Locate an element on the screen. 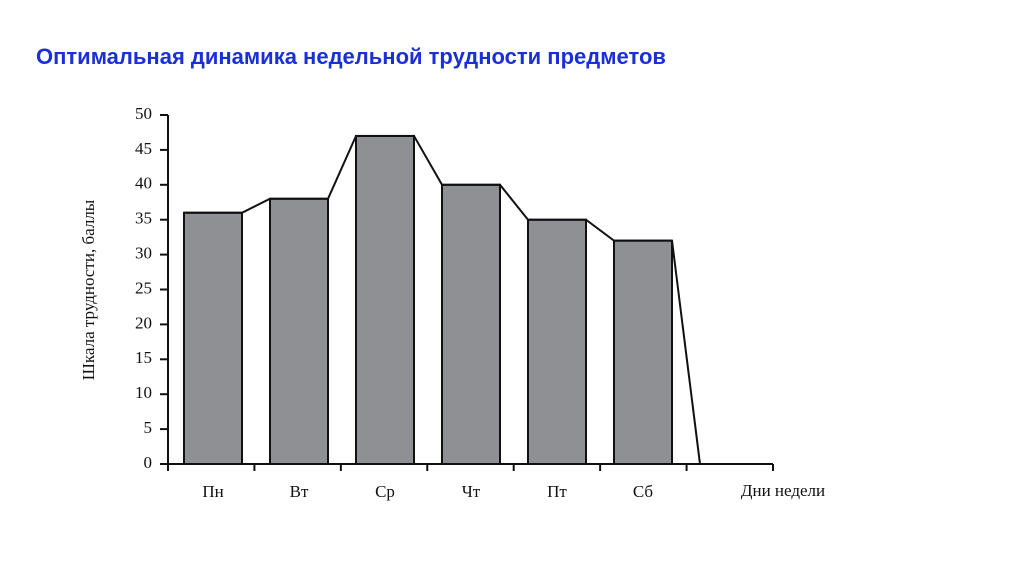  x-tick-label: Сб is located at coordinates (643, 491).